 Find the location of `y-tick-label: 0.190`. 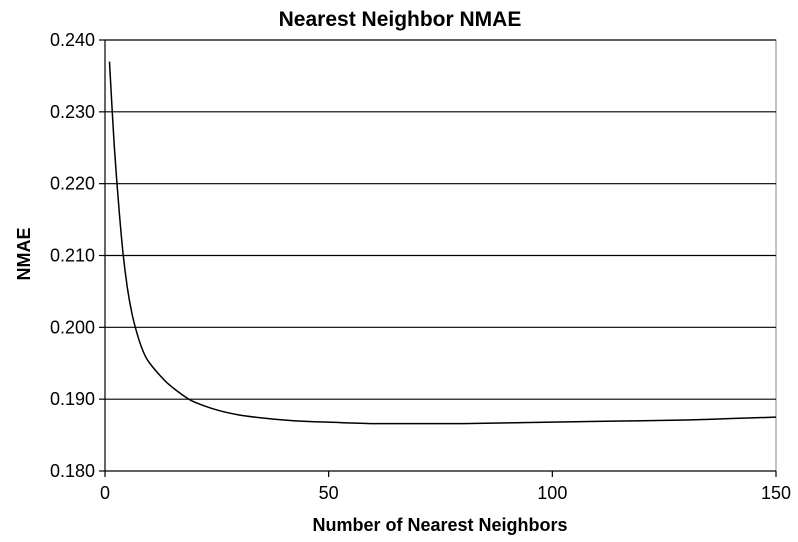

y-tick-label: 0.190 is located at coordinates (72, 399).